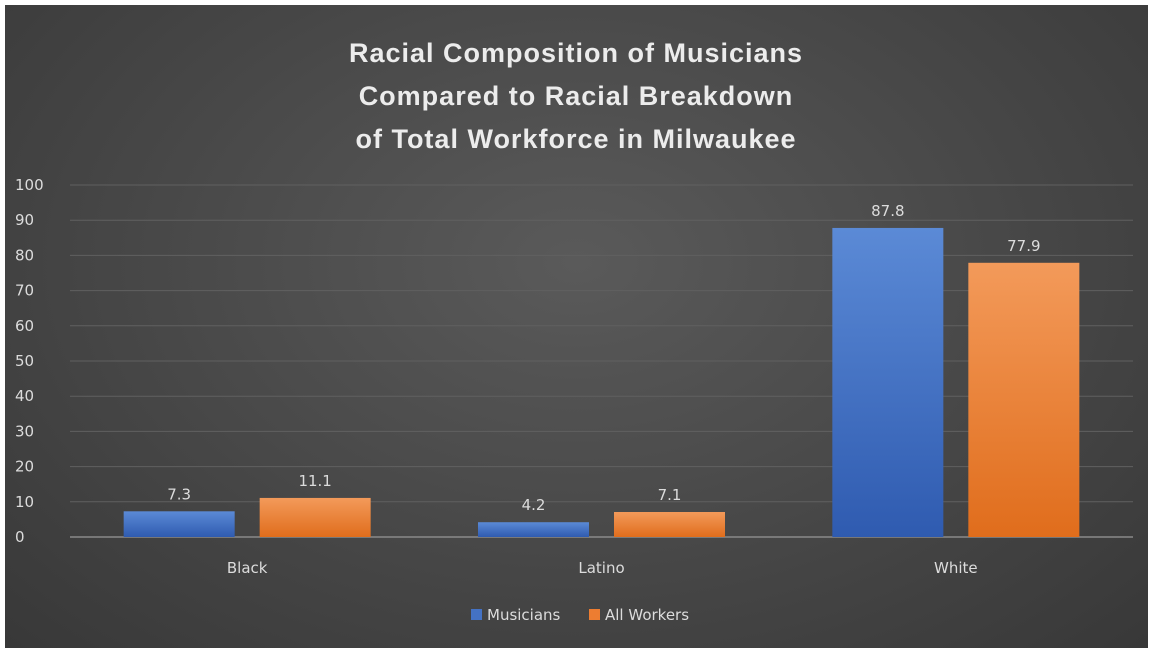 This screenshot has height=648, width=1153. What do you see at coordinates (594, 614) in the screenshot?
I see `legend-swatch-all-workers` at bounding box center [594, 614].